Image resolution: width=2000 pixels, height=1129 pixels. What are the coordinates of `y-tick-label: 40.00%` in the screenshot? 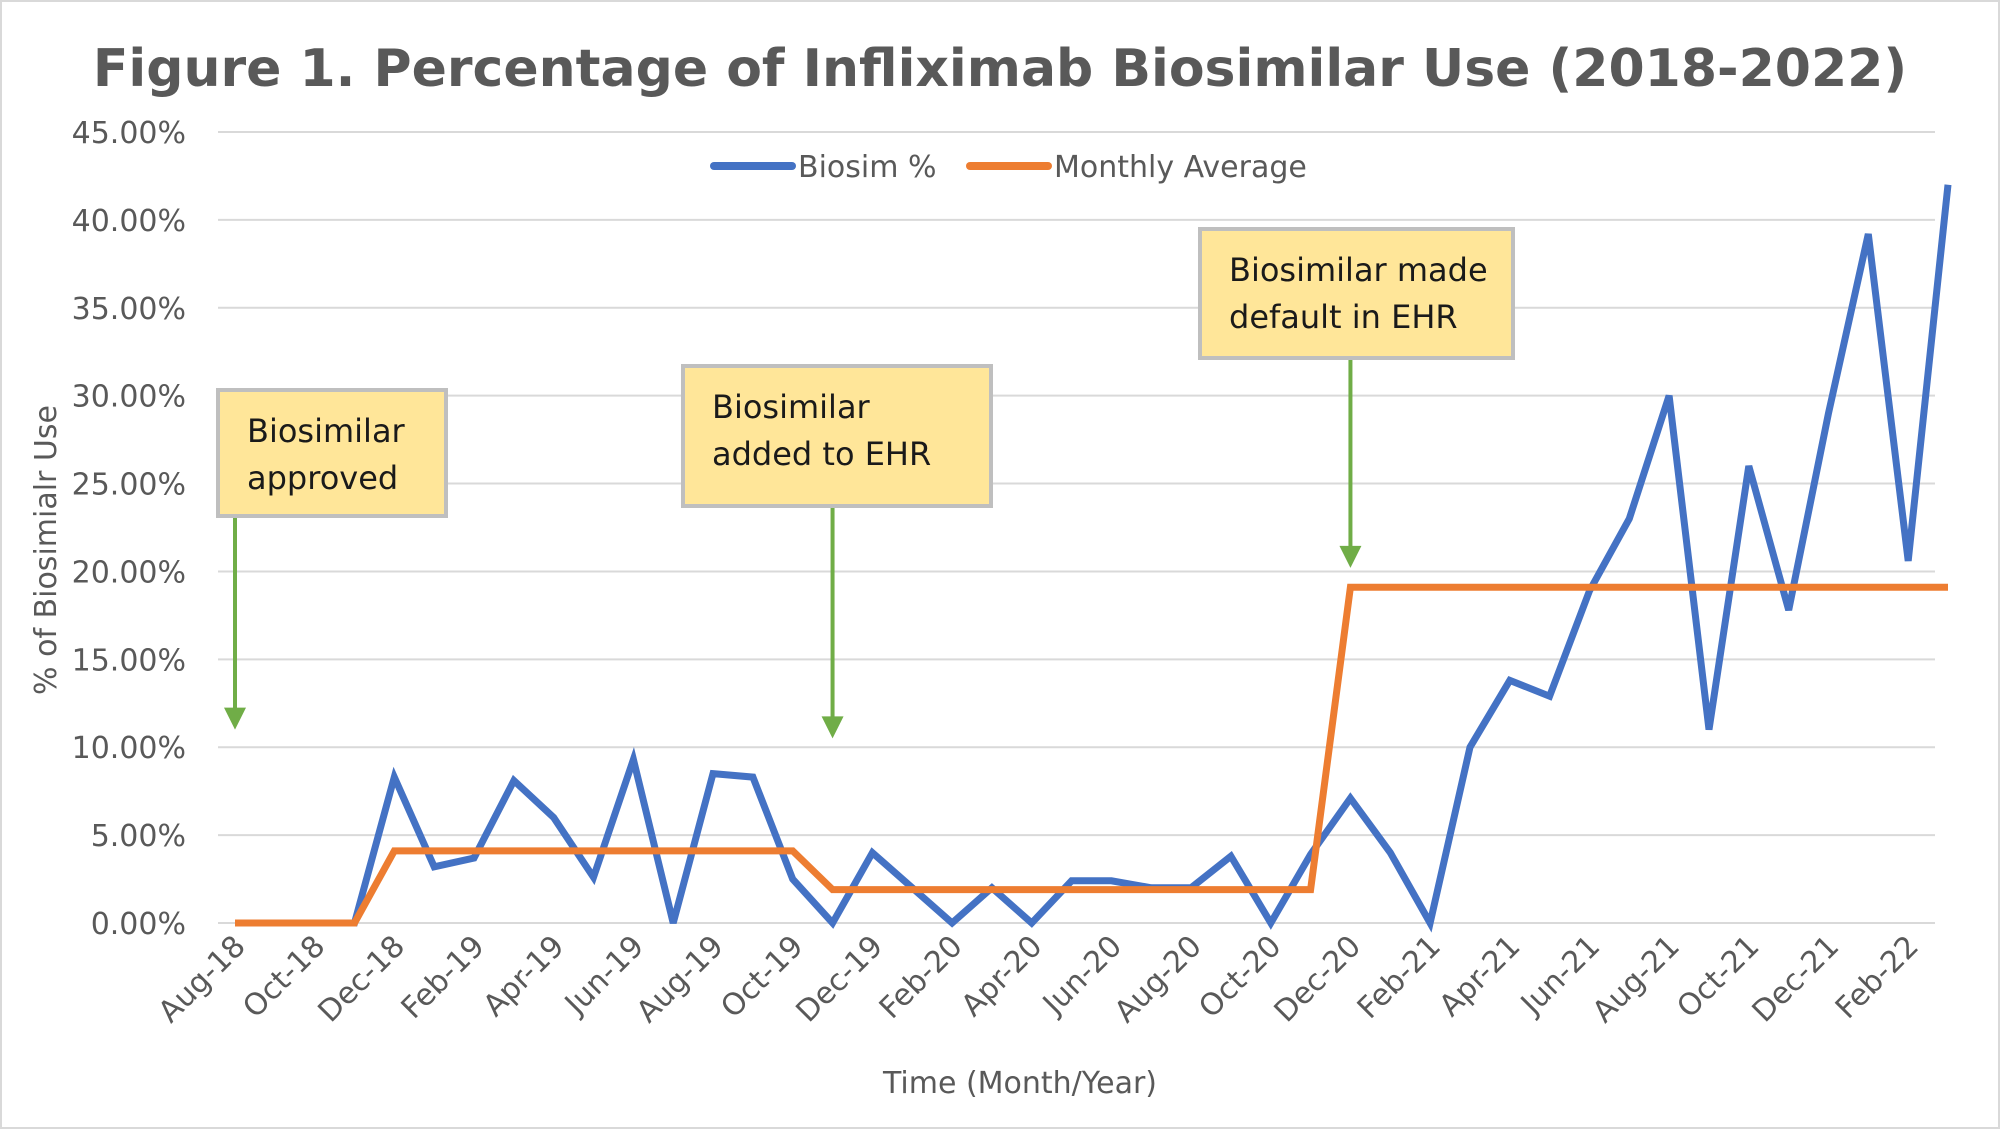 It's located at (129, 221).